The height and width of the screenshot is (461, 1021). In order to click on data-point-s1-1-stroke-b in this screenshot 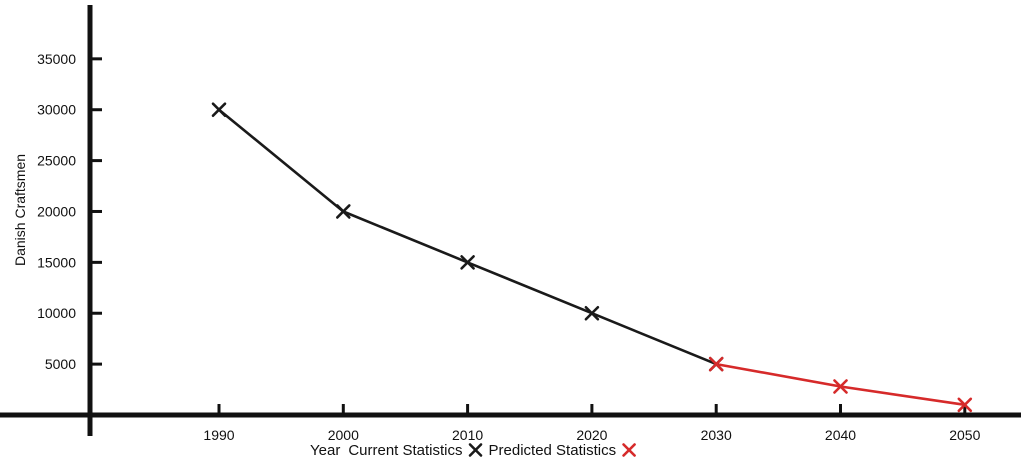, I will do `click(840, 386)`.